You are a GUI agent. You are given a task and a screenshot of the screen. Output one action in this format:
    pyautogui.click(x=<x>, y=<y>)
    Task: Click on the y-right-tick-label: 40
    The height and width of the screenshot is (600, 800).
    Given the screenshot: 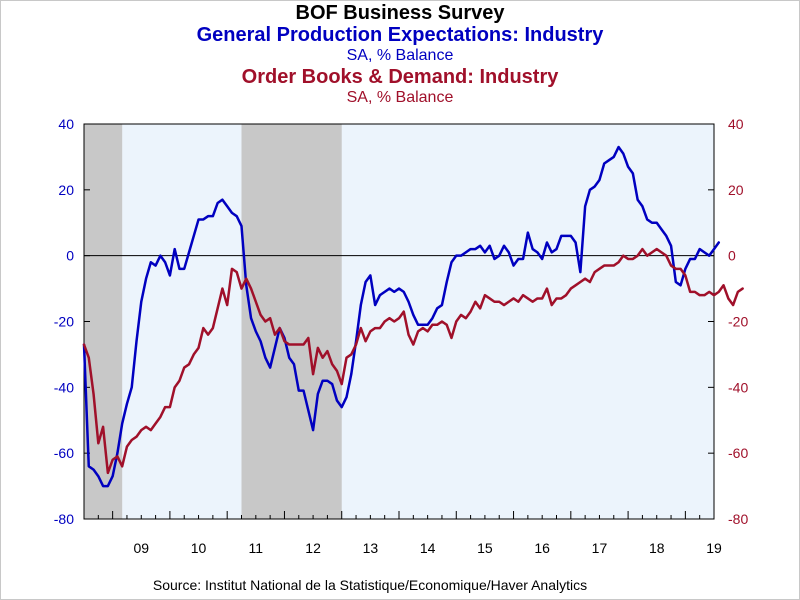 What is the action you would take?
    pyautogui.click(x=736, y=124)
    